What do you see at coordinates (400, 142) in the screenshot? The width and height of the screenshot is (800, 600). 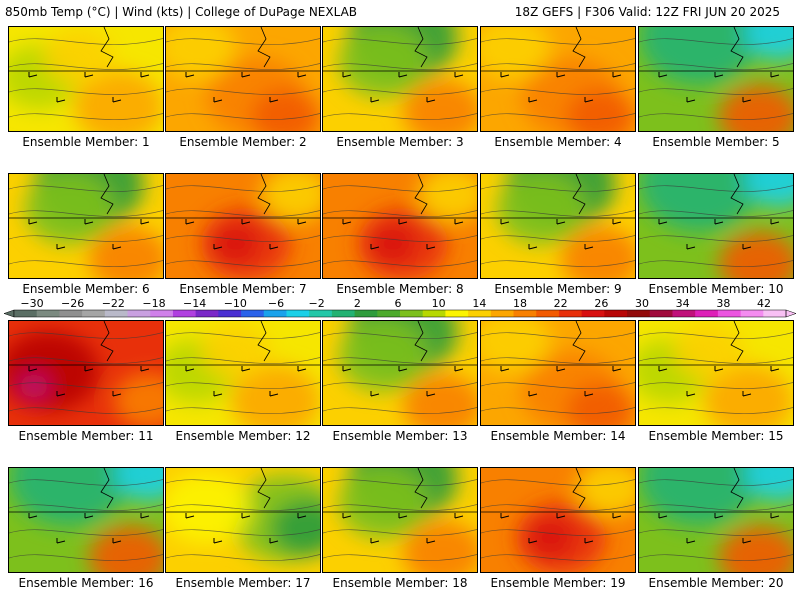 I see `ensemble-member-label: Ensemble Member: 3` at bounding box center [400, 142].